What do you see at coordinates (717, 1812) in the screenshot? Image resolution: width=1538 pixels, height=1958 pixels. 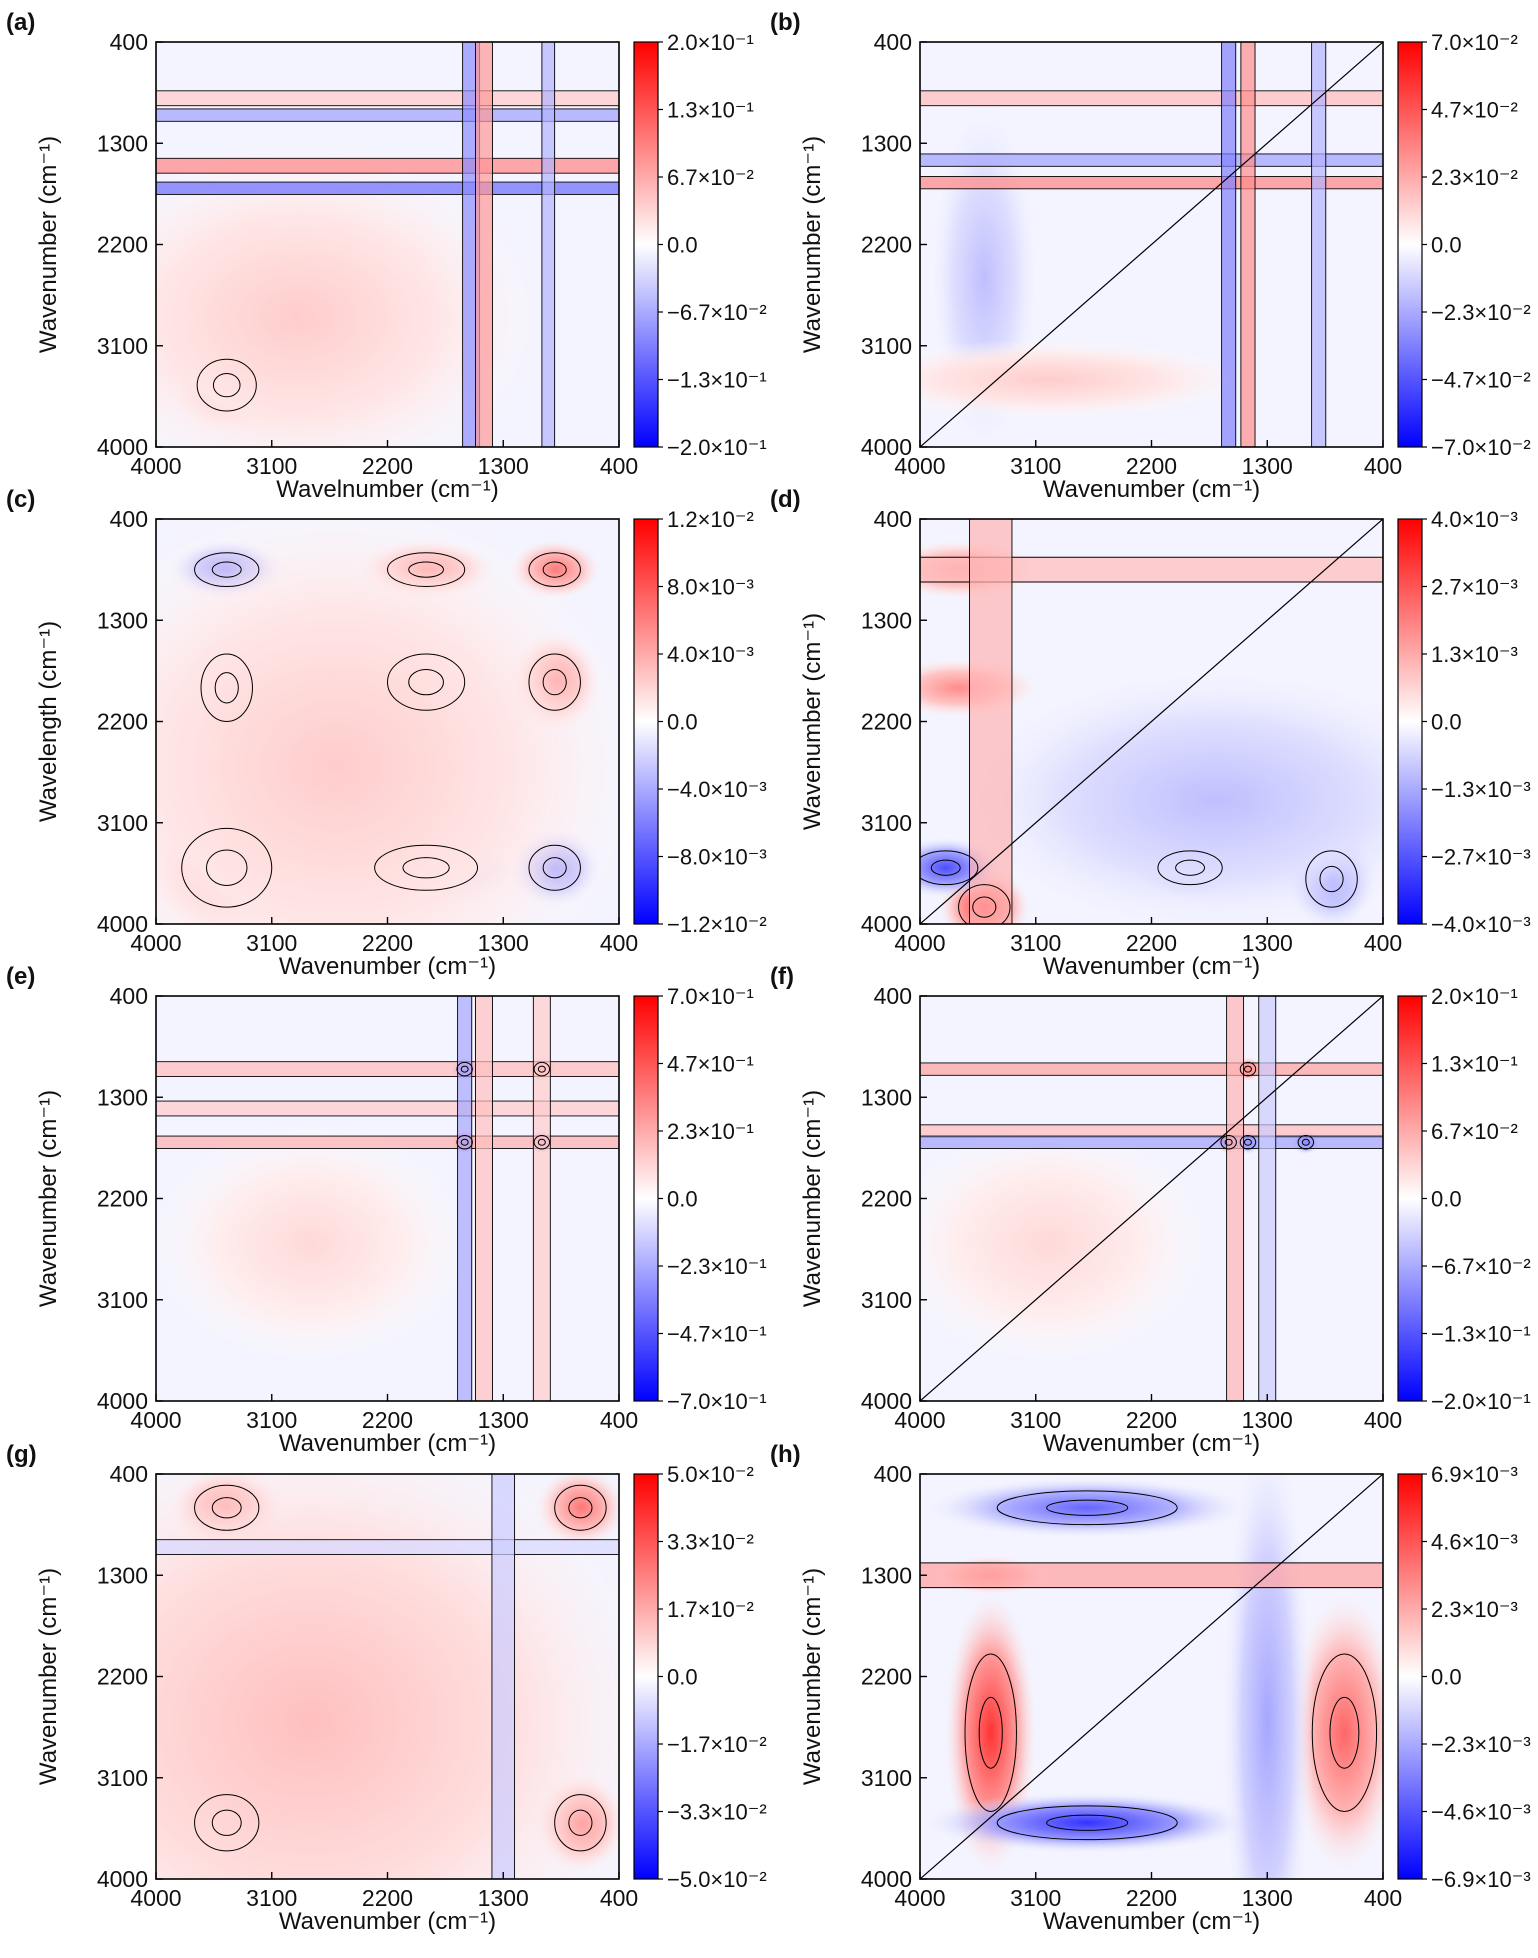 I see `colorbar-tick-label: −3.3×10⁻²` at bounding box center [717, 1812].